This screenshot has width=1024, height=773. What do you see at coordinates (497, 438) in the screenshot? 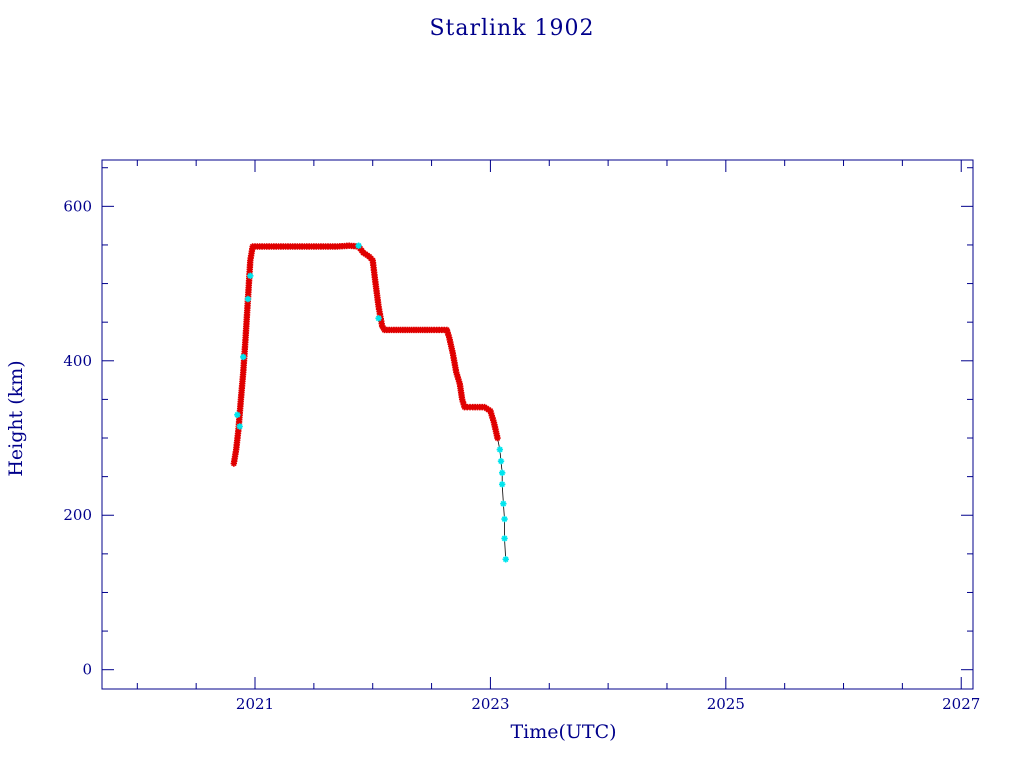
I see `series-primary-point` at bounding box center [497, 438].